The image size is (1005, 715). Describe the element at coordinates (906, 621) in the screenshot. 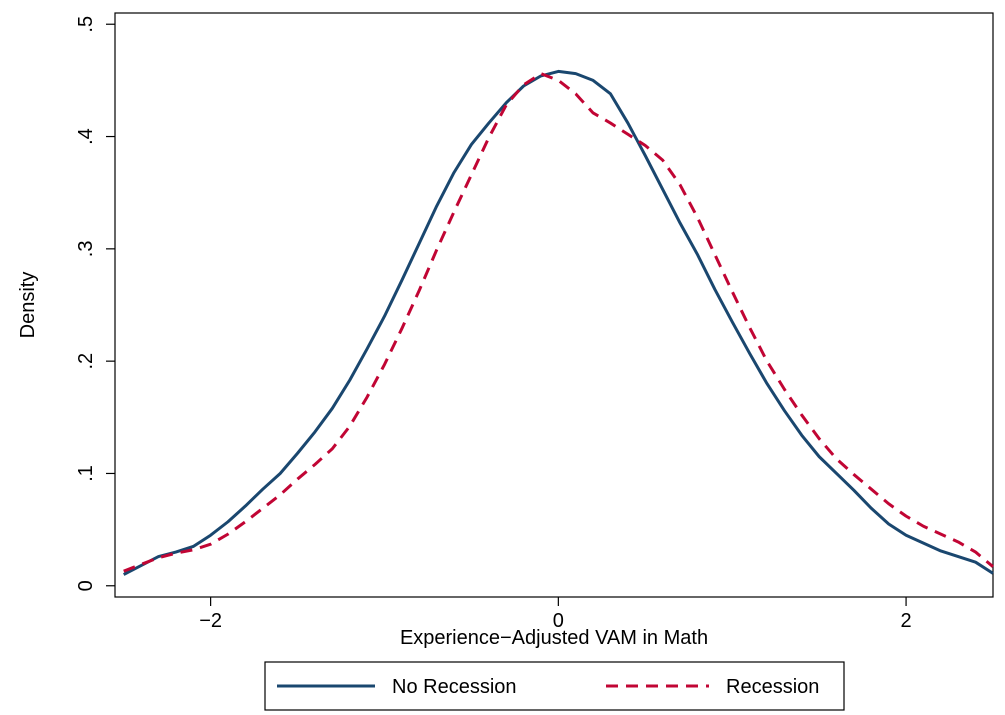

I see `x-tick-label: 2` at that location.